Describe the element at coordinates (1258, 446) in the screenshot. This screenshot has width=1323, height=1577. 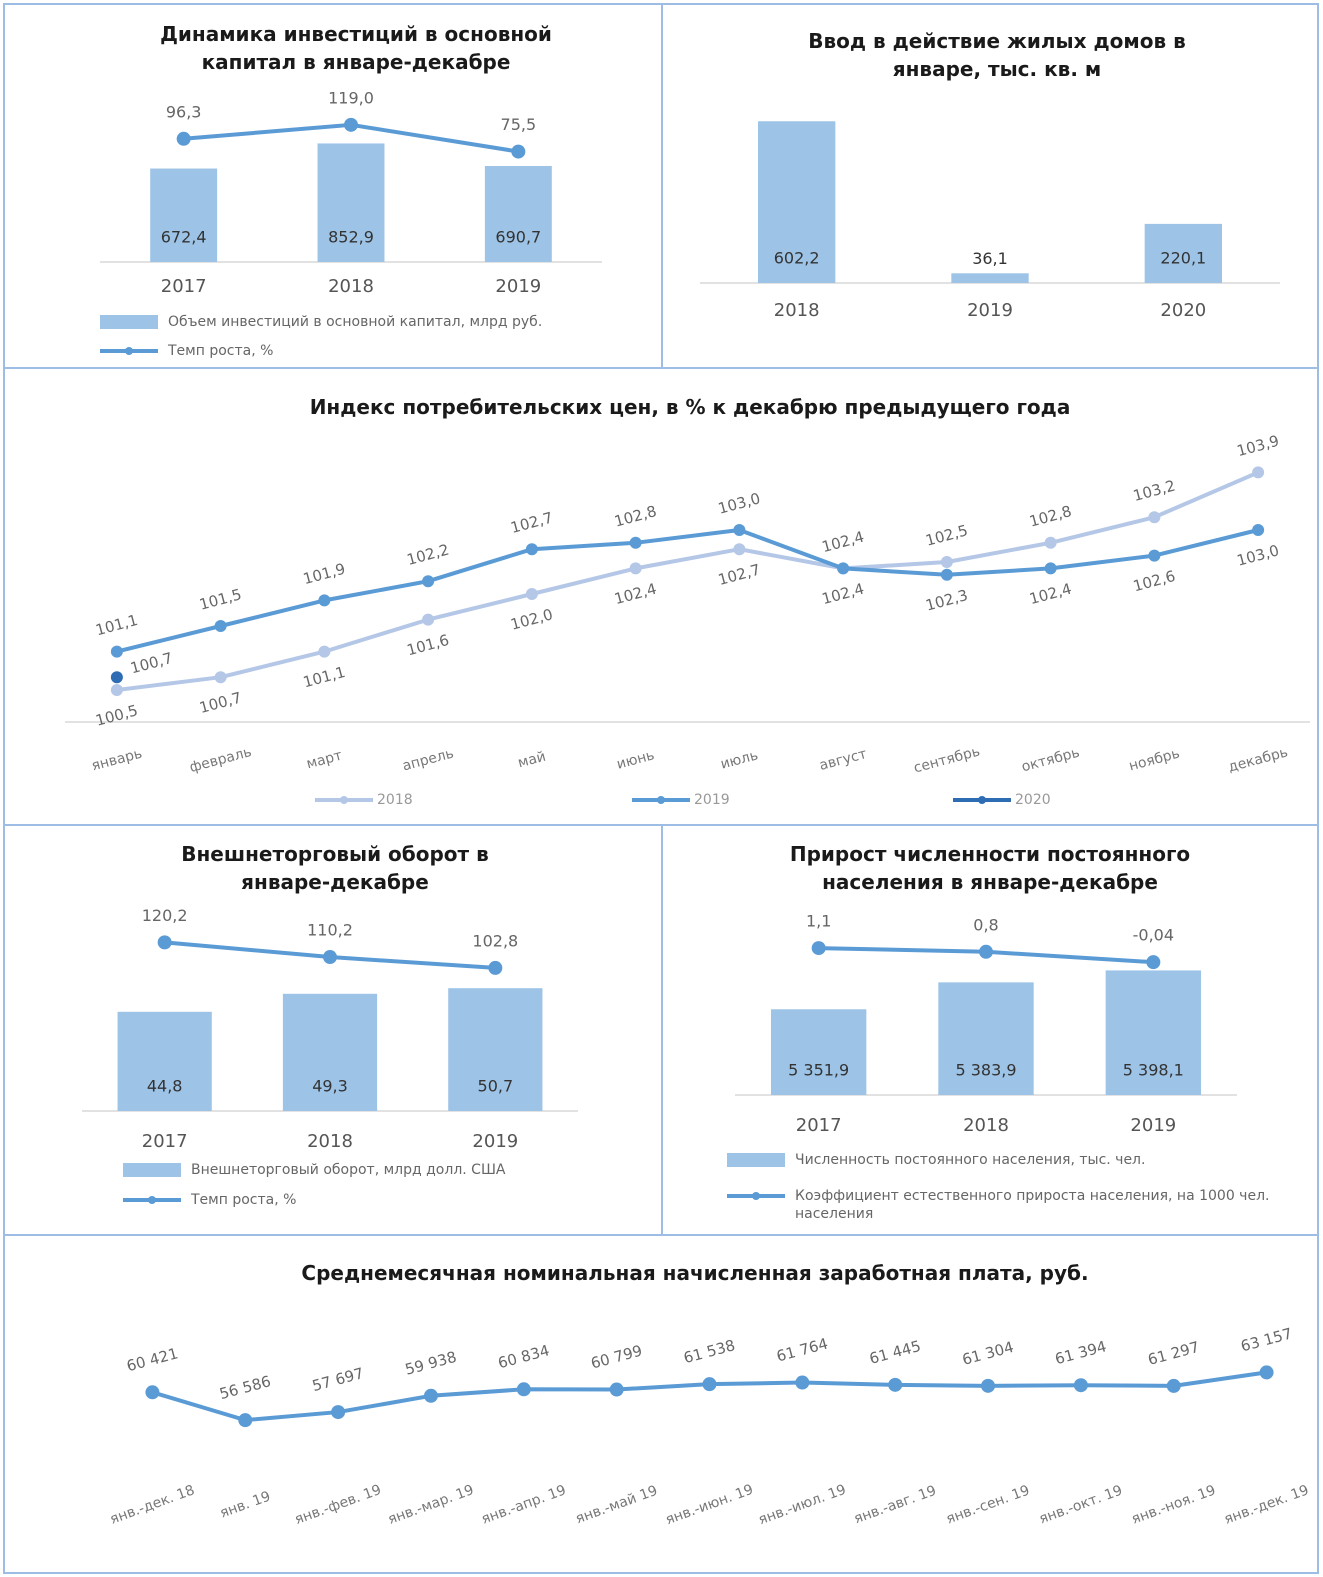
I see `line-value-label: 103,9` at that location.